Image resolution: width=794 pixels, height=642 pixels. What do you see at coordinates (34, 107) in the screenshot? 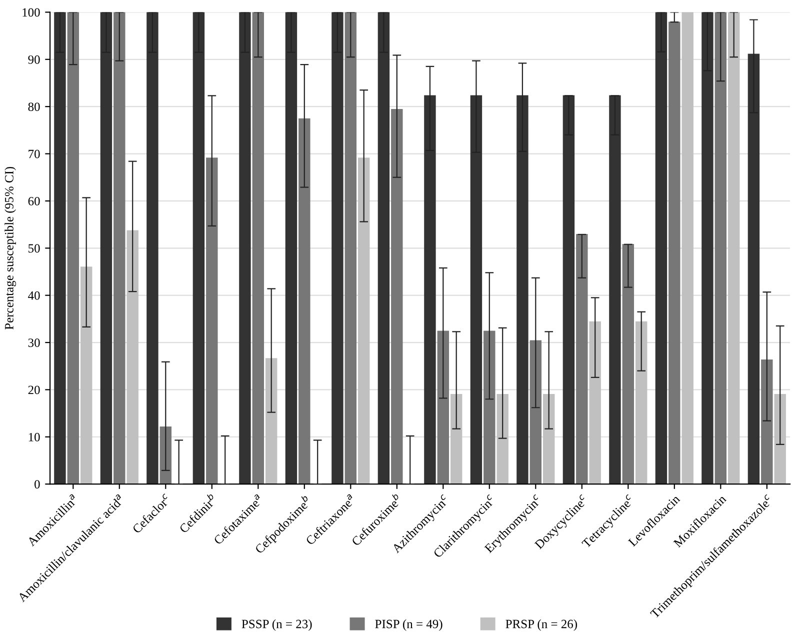
I see `y-tick-label: 80` at bounding box center [34, 107].